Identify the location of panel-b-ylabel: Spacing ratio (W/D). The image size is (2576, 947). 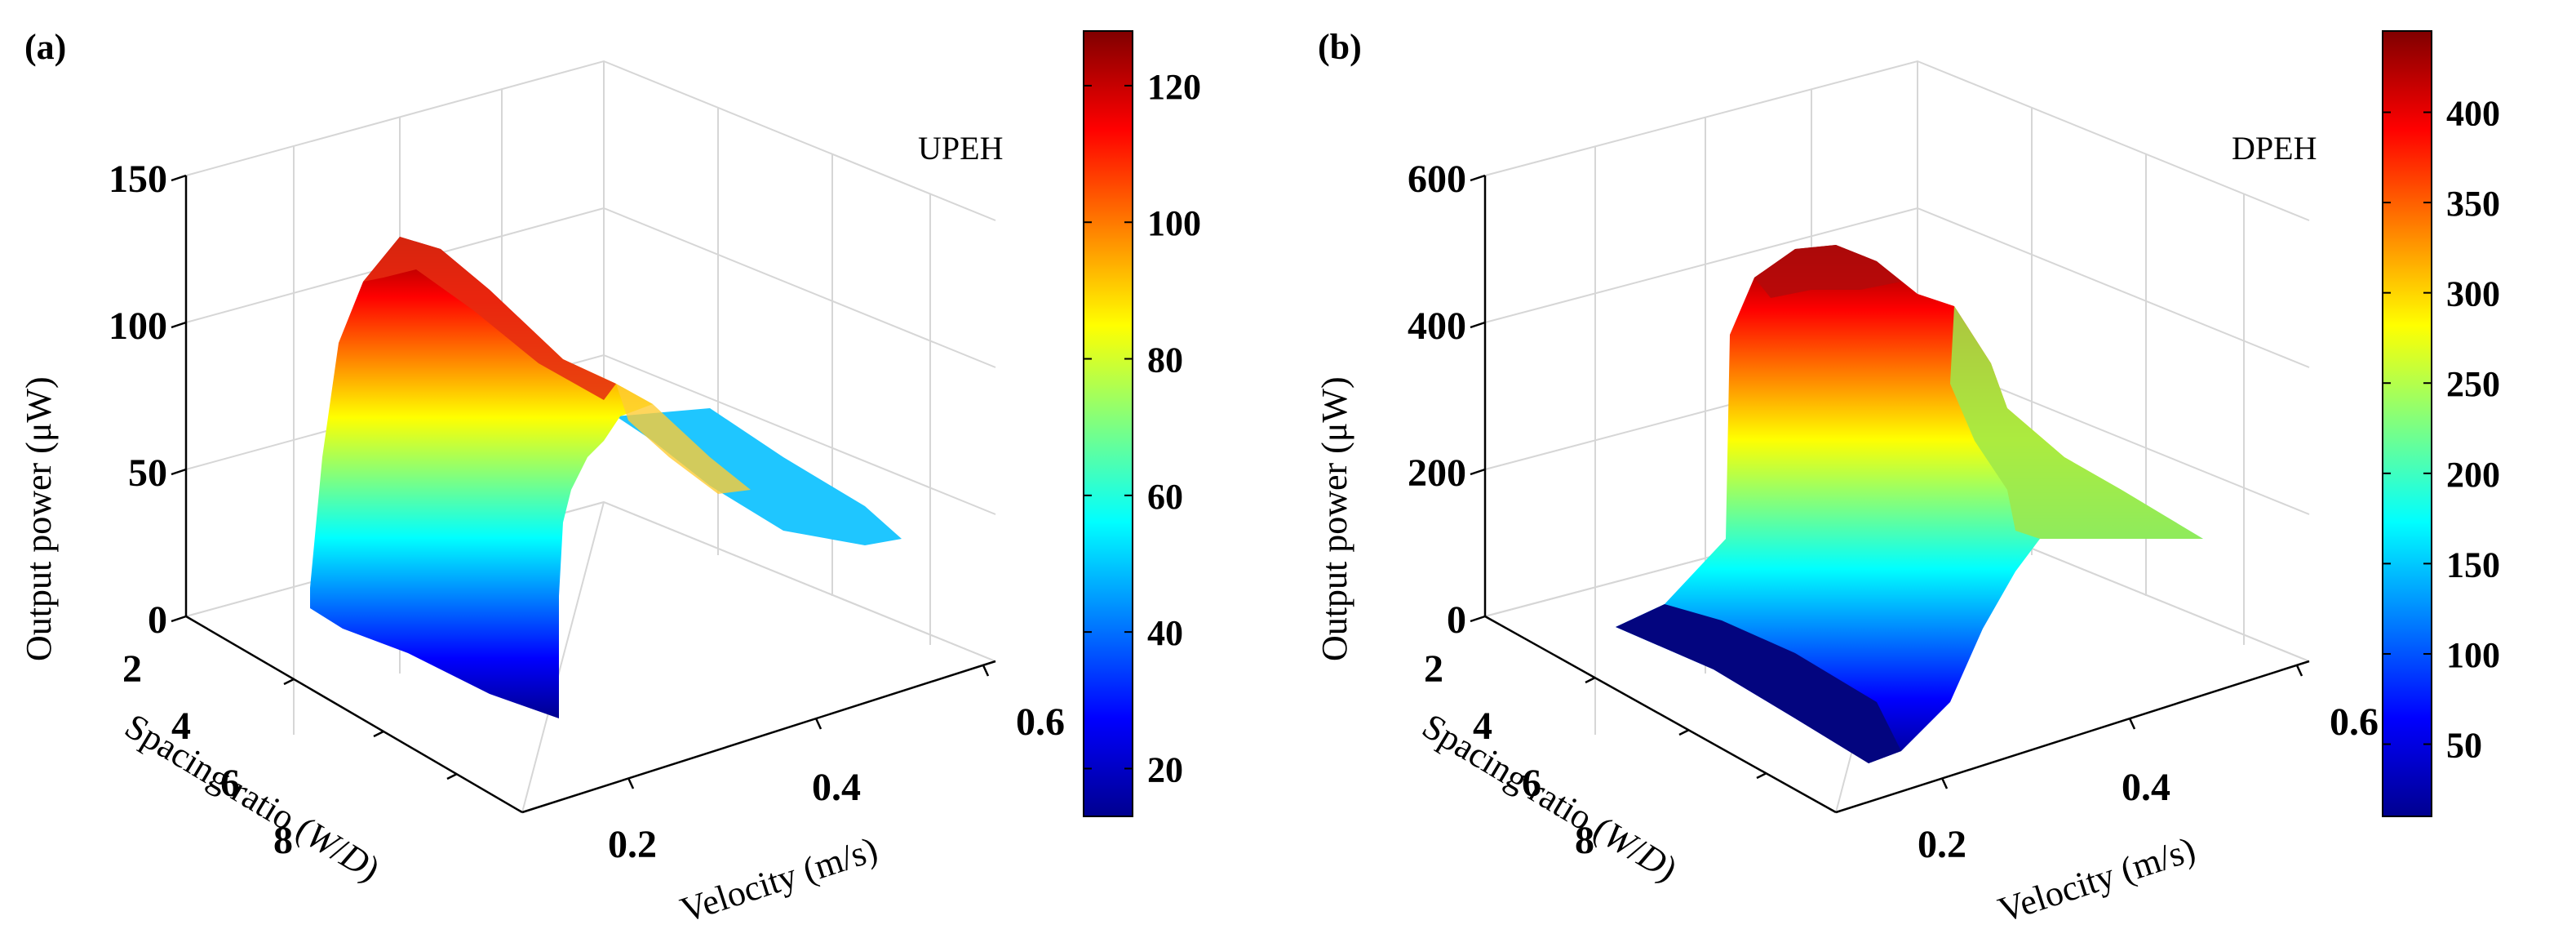
(1550, 798).